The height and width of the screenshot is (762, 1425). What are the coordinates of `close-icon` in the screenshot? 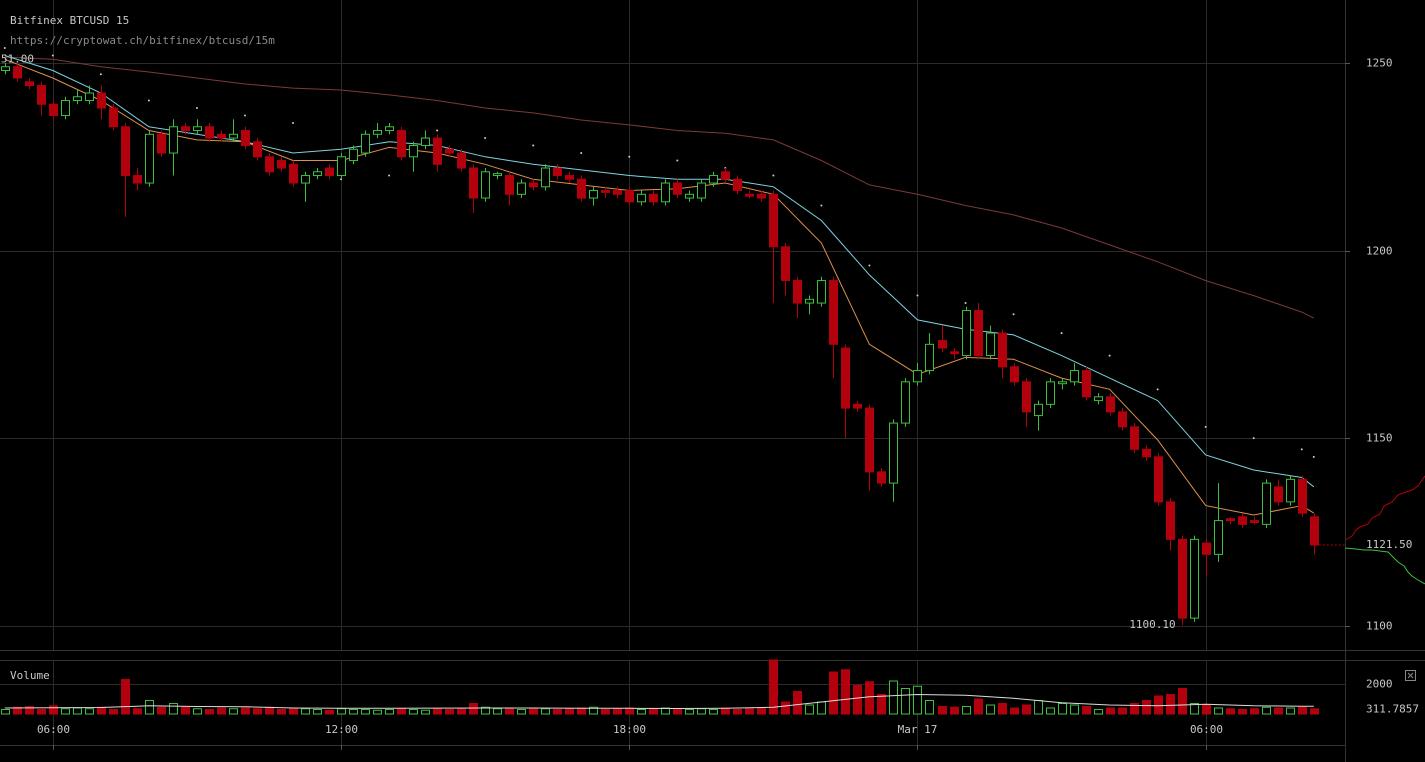 It's located at (1410, 675).